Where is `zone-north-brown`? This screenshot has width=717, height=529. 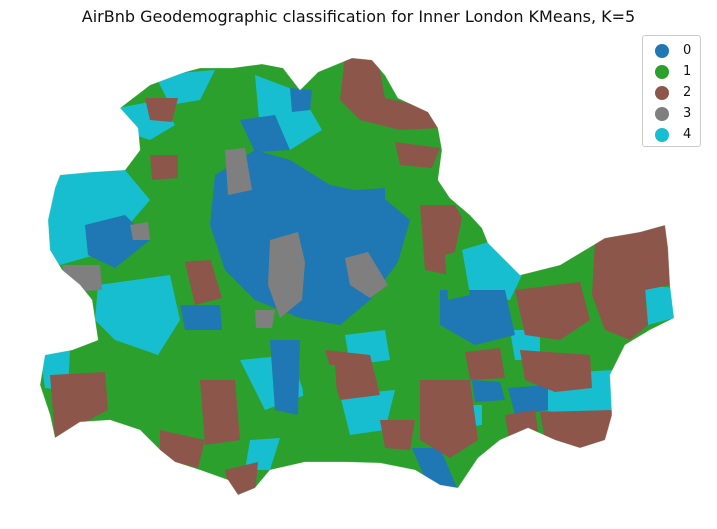 zone-north-brown is located at coordinates (161, 110).